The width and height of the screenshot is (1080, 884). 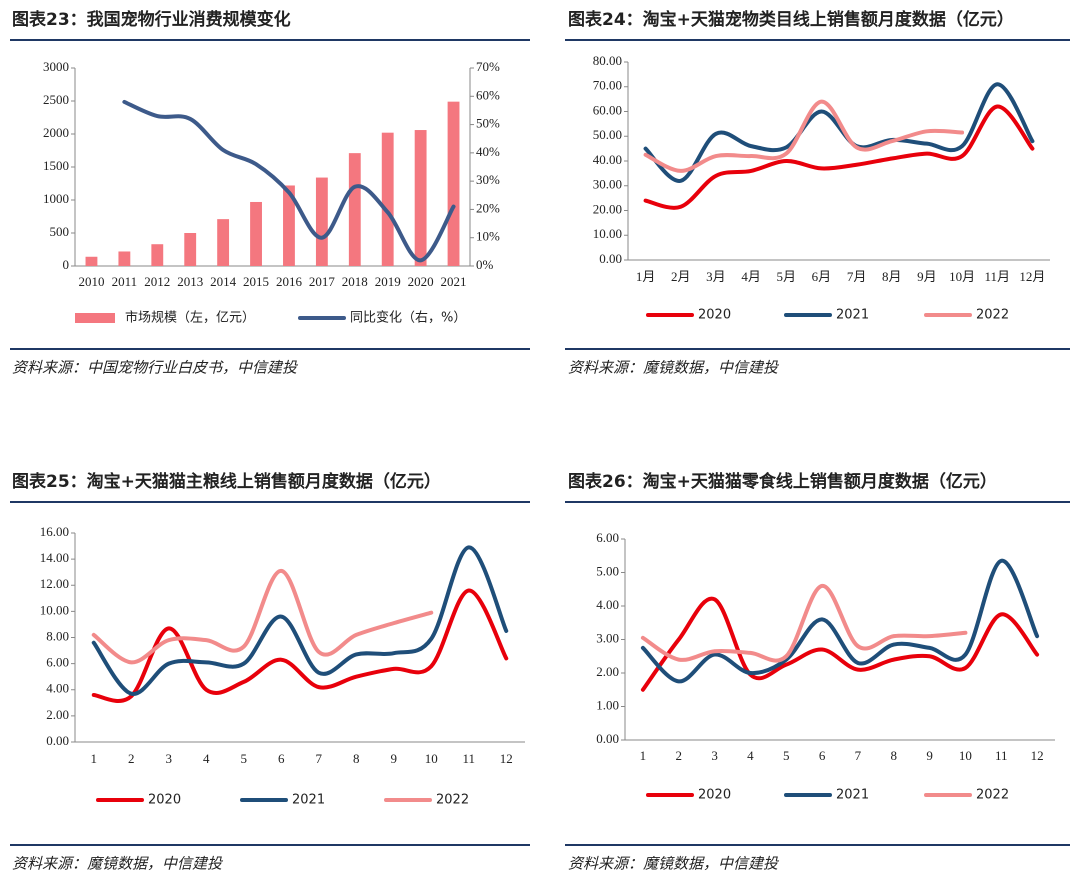 I want to click on x-tick-label: 2015, so click(x=256, y=281).